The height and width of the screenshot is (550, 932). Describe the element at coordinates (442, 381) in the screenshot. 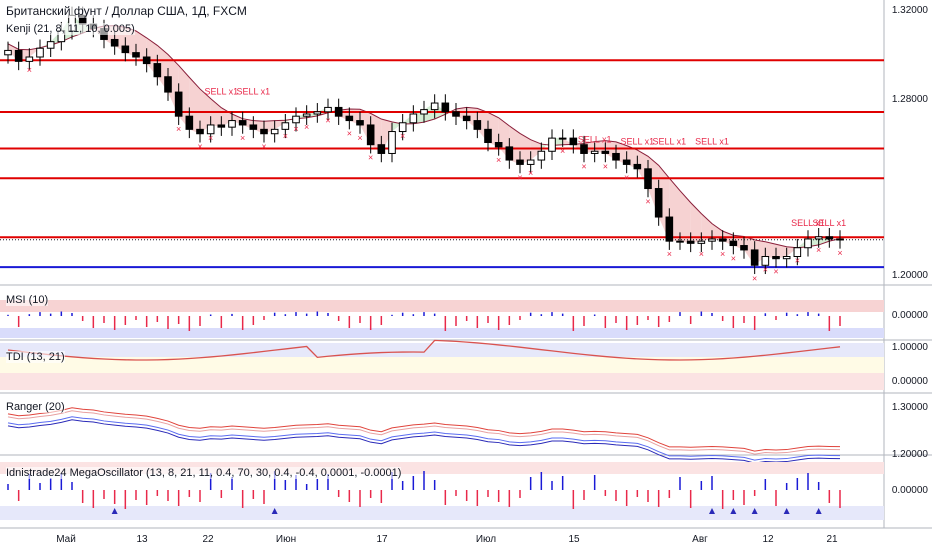

I see `tdi-lower-band` at that location.